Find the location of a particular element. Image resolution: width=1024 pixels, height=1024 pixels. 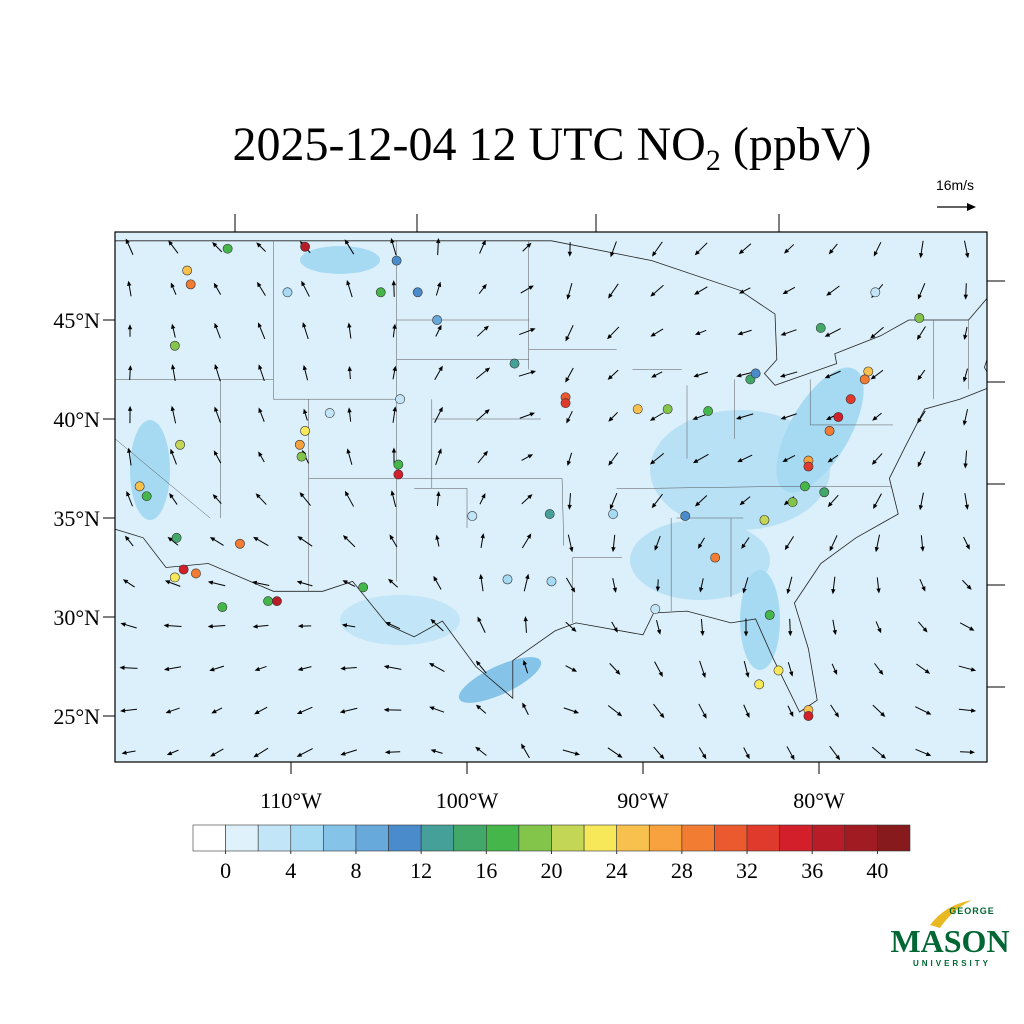

colorbar-tick-label: 20 is located at coordinates (552, 870).